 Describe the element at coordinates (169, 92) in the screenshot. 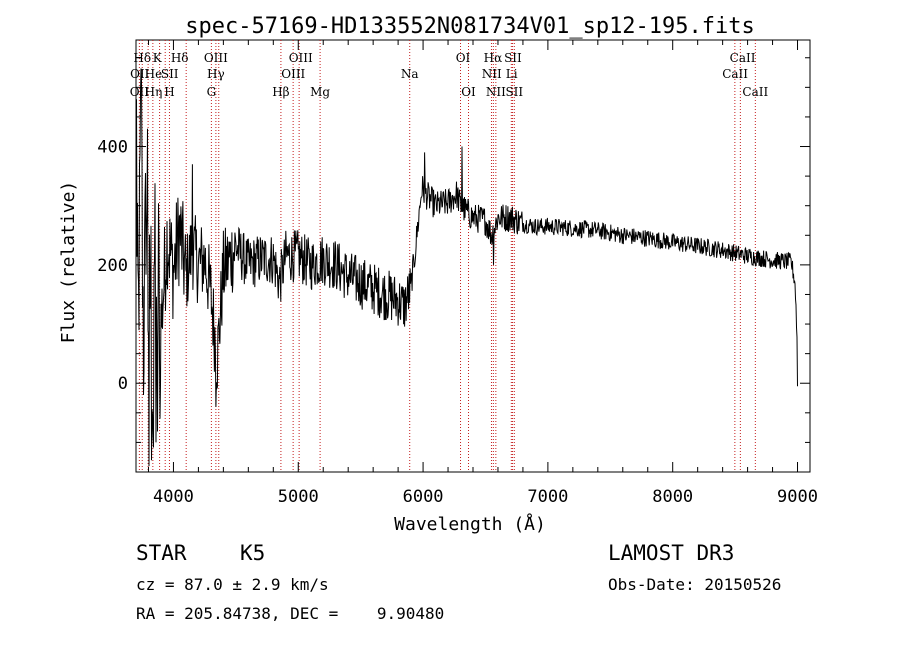

I see `line-label: H` at that location.